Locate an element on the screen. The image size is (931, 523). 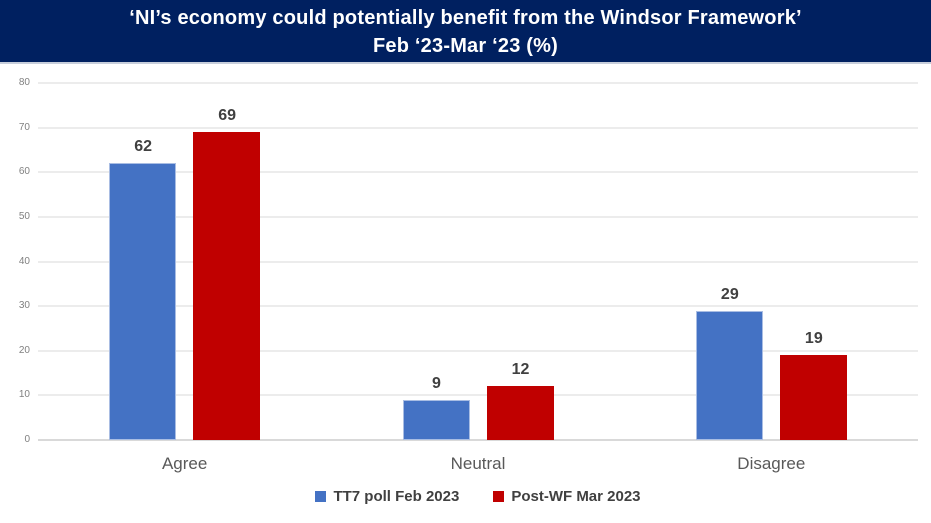
x-axis-category-label: Disagree is located at coordinates (771, 463).